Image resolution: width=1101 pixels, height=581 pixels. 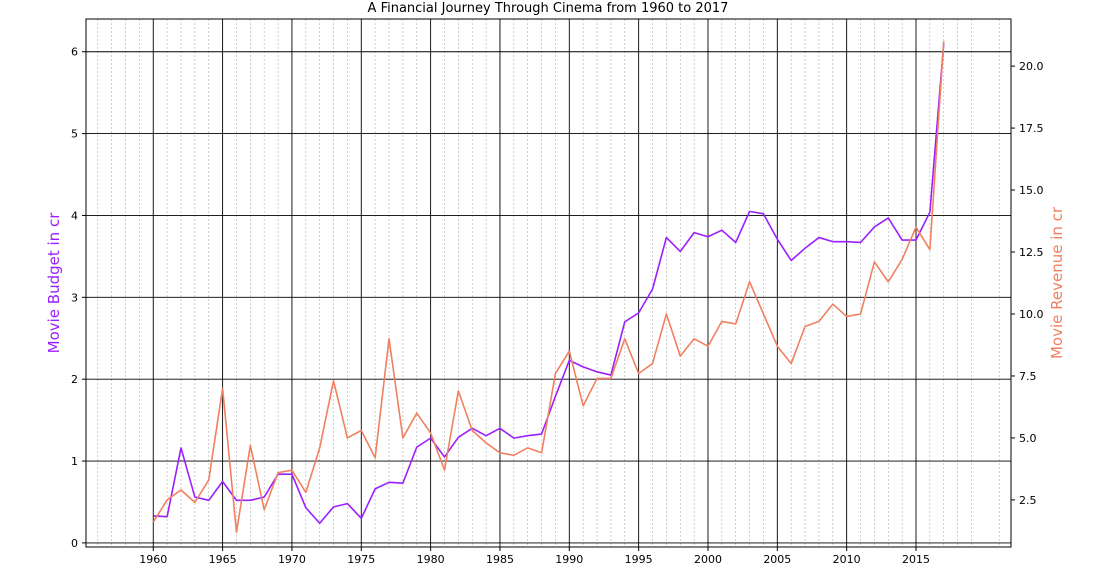 What do you see at coordinates (569, 559) in the screenshot?
I see `x-tick-label: 1990` at bounding box center [569, 559].